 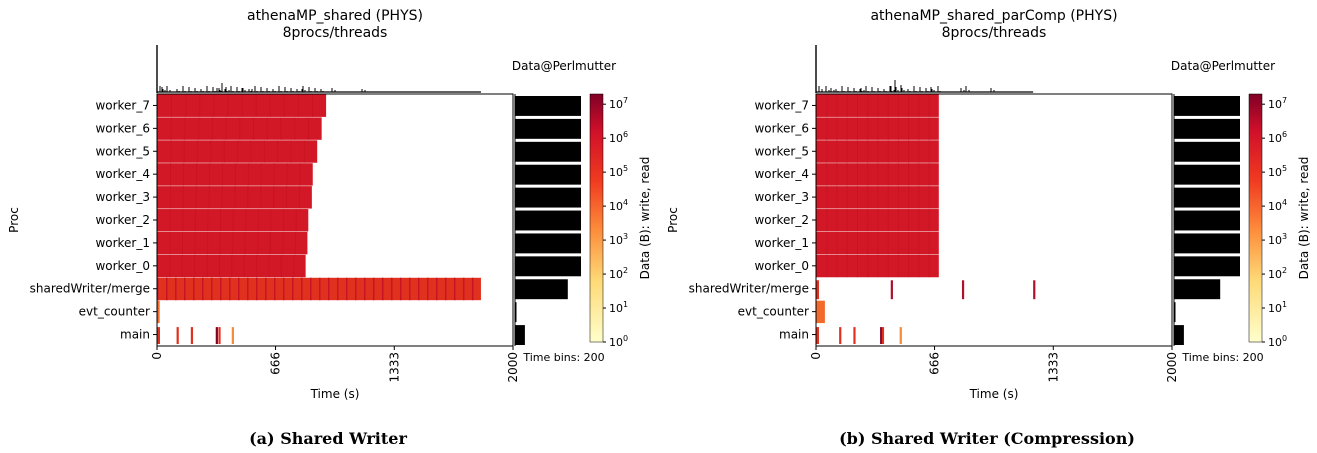 What do you see at coordinates (14, 220) in the screenshot?
I see `y-axis-label: Proc` at bounding box center [14, 220].